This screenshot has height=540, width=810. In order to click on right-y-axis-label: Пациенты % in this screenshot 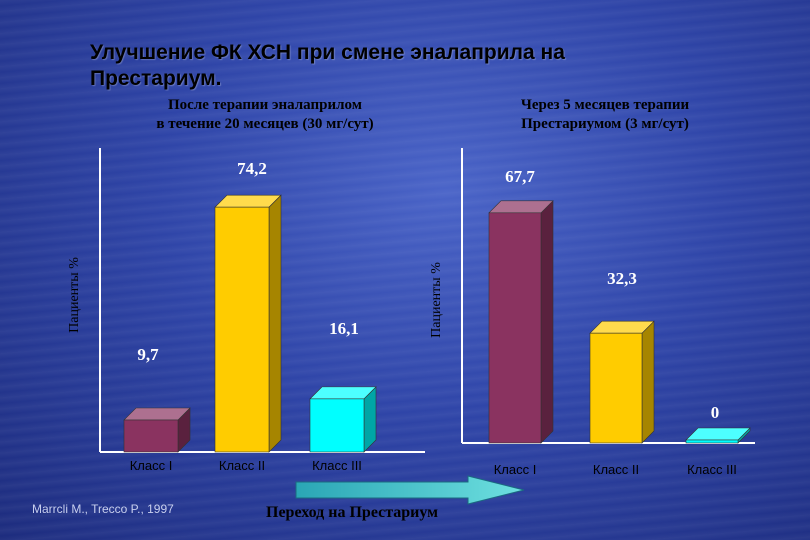, I will do `click(436, 300)`.